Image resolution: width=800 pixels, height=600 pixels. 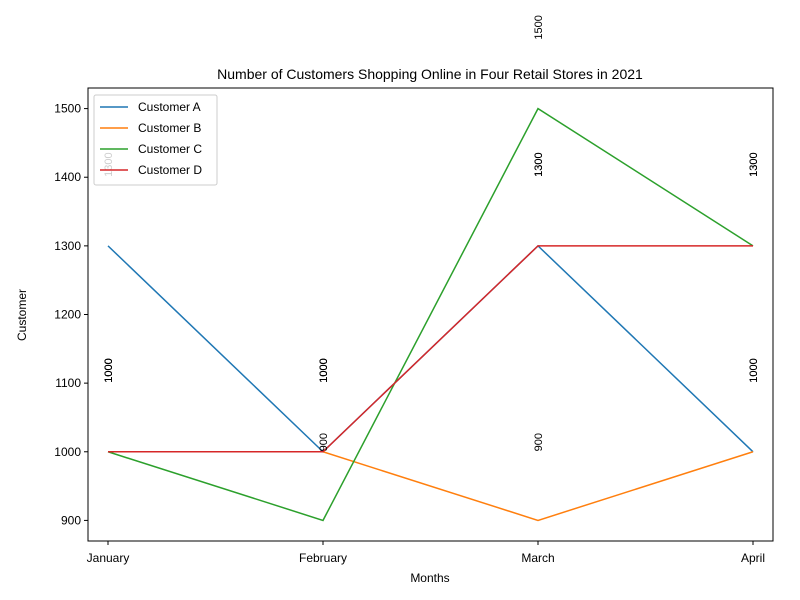 What do you see at coordinates (67, 109) in the screenshot?
I see `y-tick-label: 1500` at bounding box center [67, 109].